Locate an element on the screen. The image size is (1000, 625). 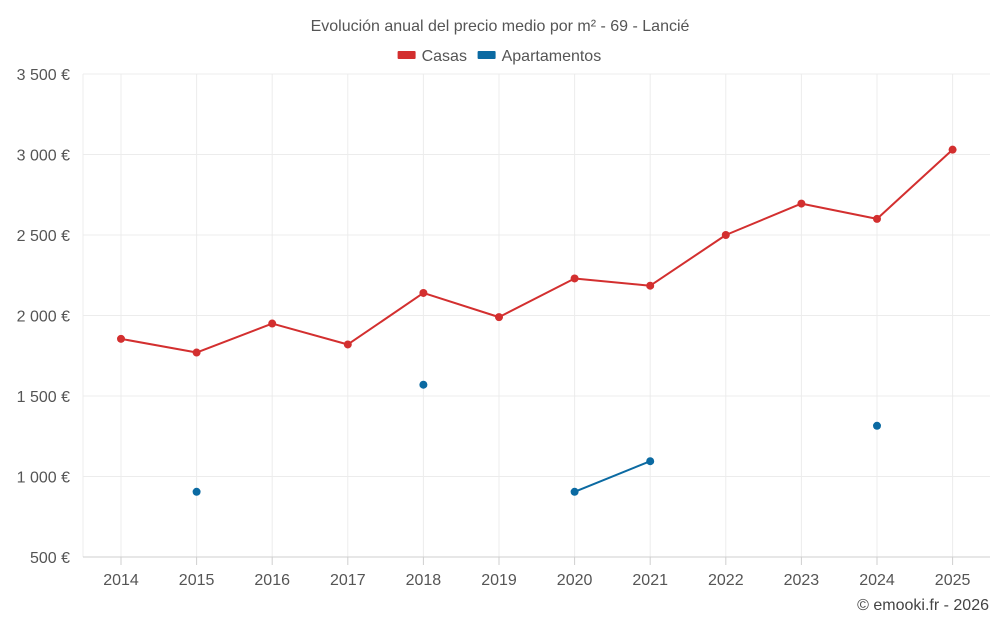
y-tick-label: 1 000 € is located at coordinates (43, 478).